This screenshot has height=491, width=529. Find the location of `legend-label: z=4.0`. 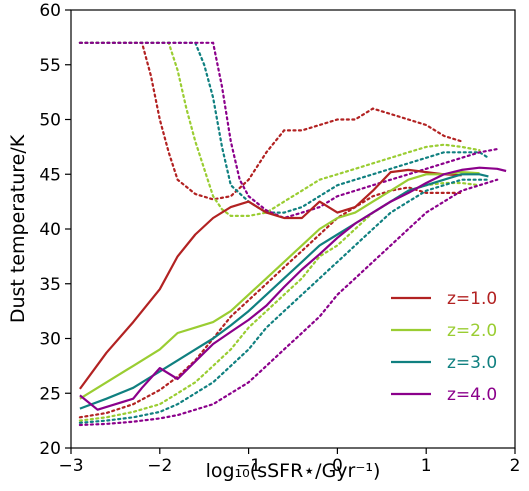

legend-label: z=4.0 is located at coordinates (472, 395).